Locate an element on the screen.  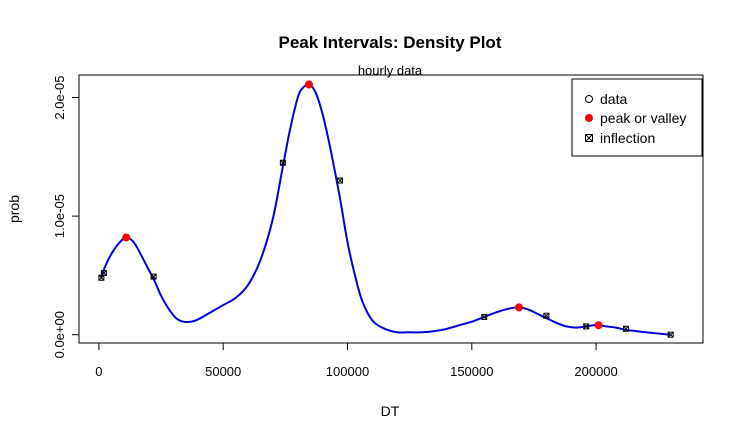
legend-inflection-label: inflection is located at coordinates (627, 138).